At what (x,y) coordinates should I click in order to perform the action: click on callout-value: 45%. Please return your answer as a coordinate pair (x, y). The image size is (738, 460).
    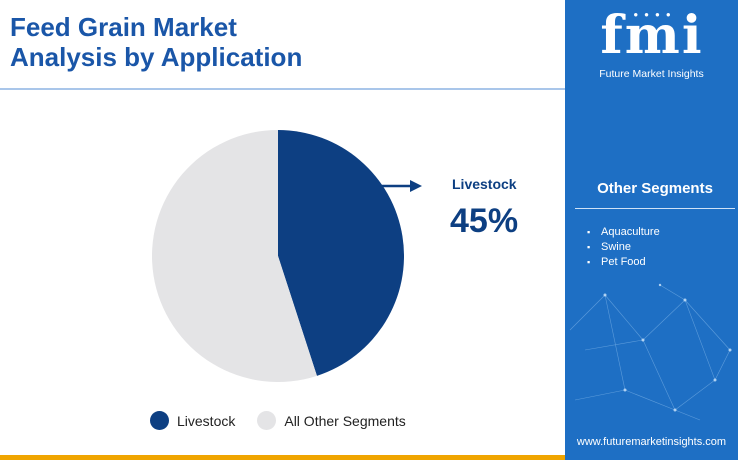
    Looking at the image, I should click on (484, 221).